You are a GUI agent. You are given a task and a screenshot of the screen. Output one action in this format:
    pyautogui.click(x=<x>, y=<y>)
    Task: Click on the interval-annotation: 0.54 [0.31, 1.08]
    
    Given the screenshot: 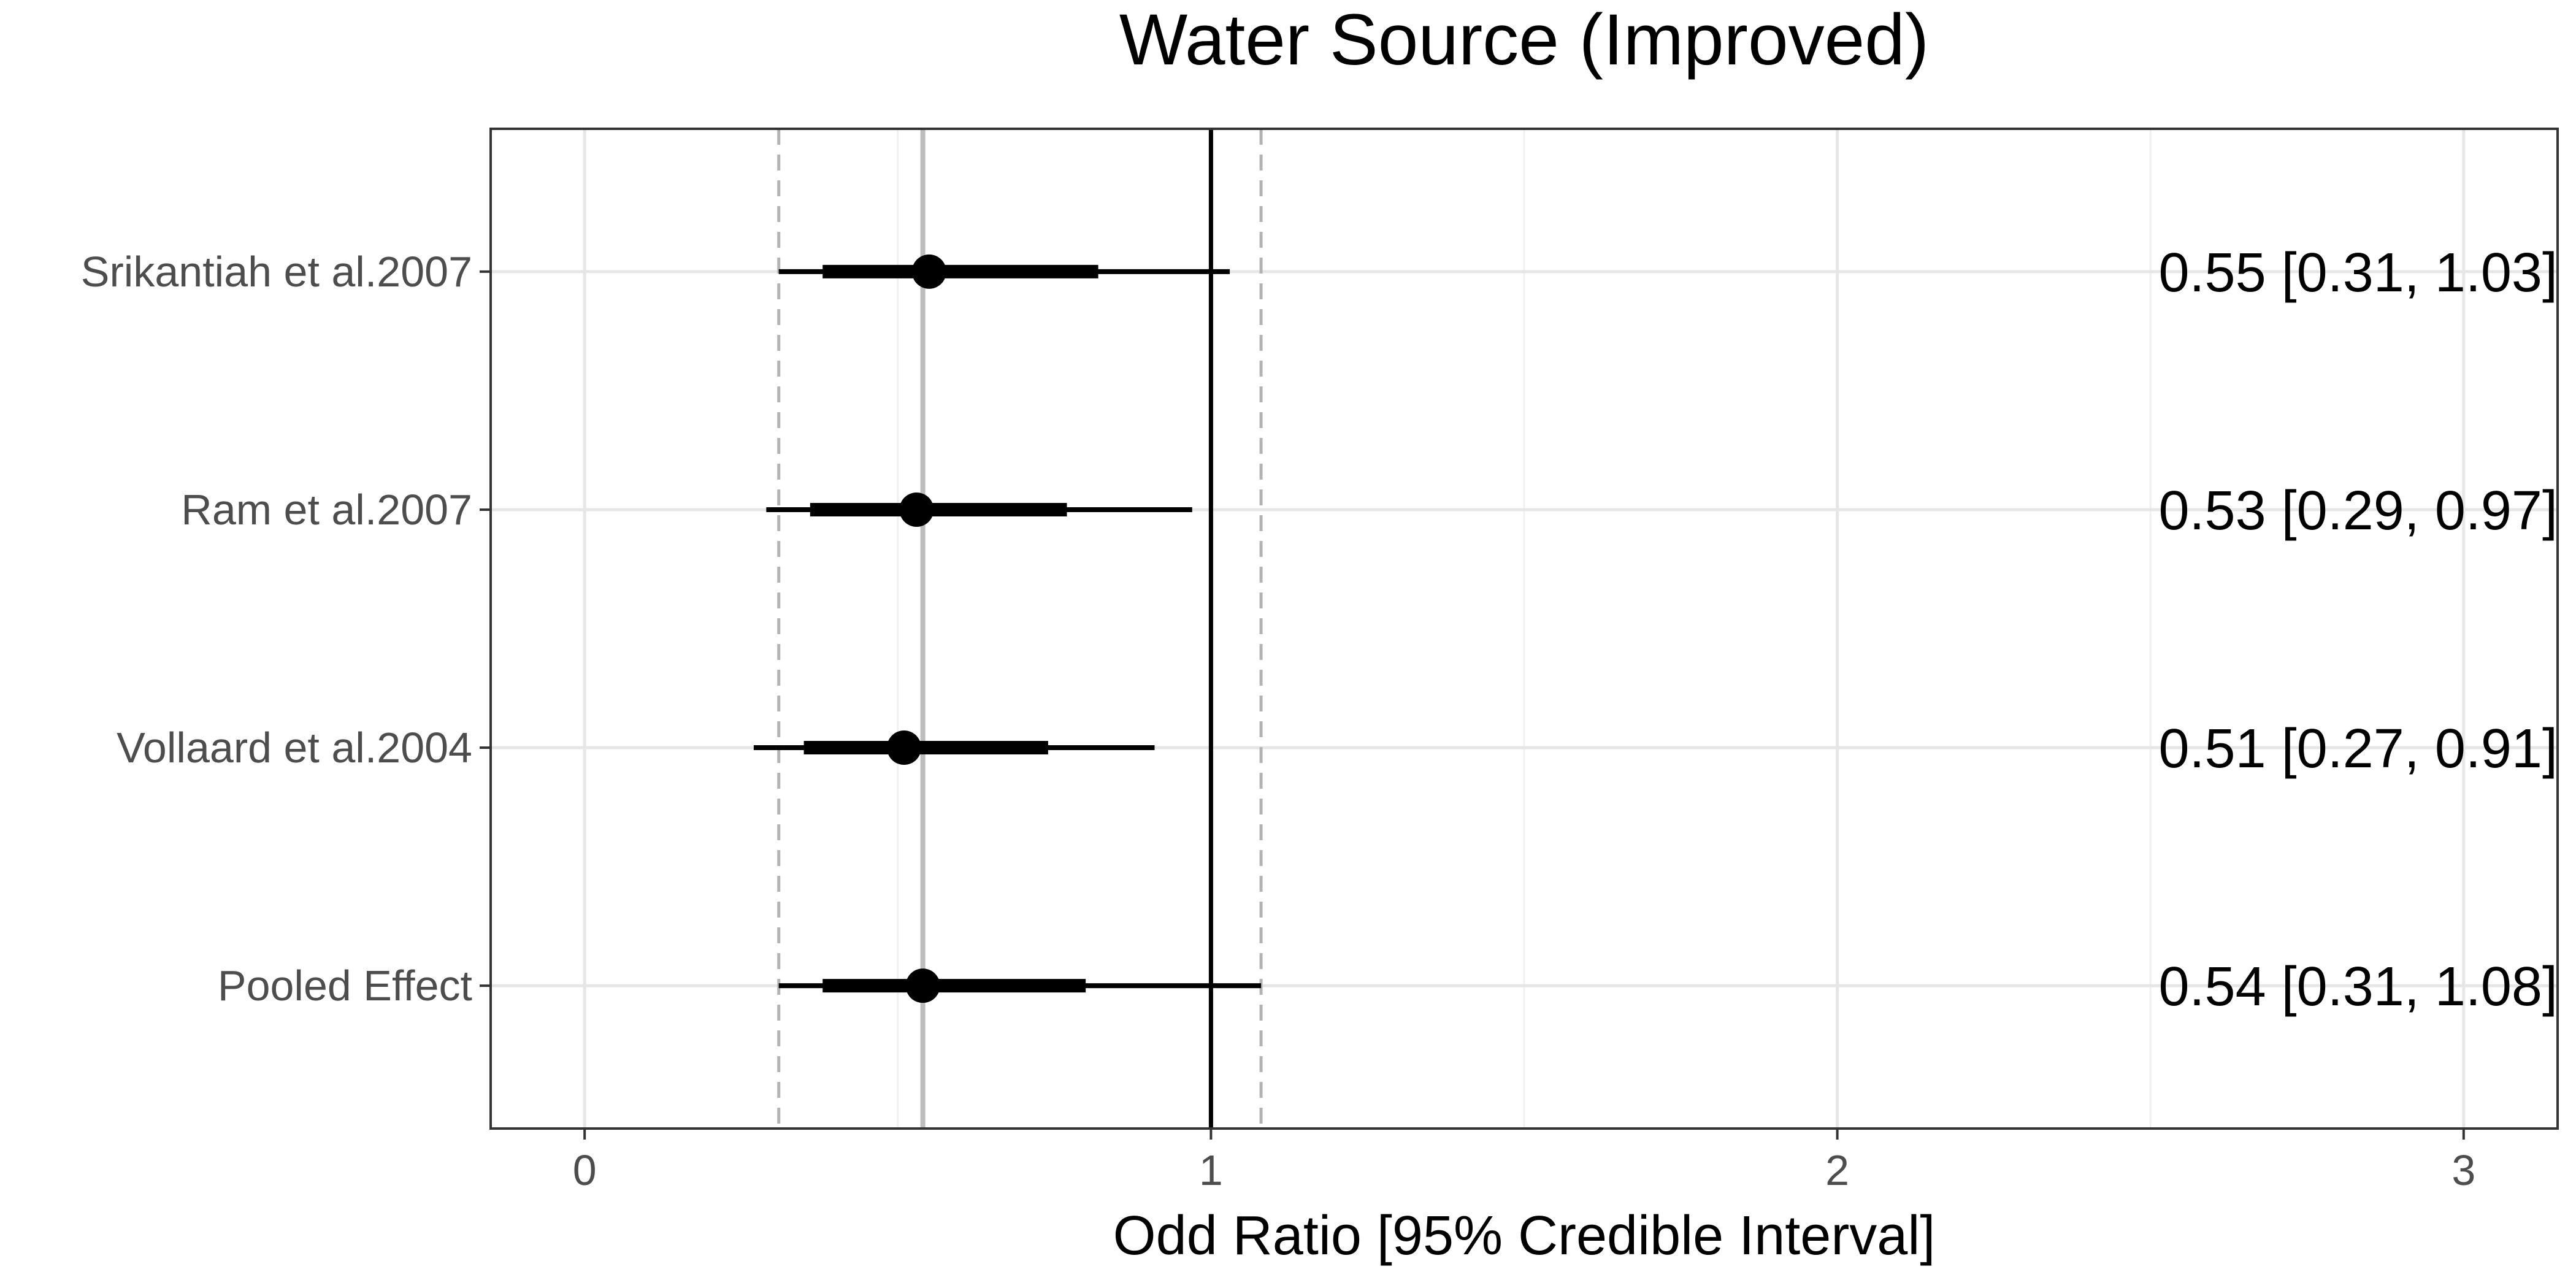 What is the action you would take?
    pyautogui.click(x=2358, y=987)
    